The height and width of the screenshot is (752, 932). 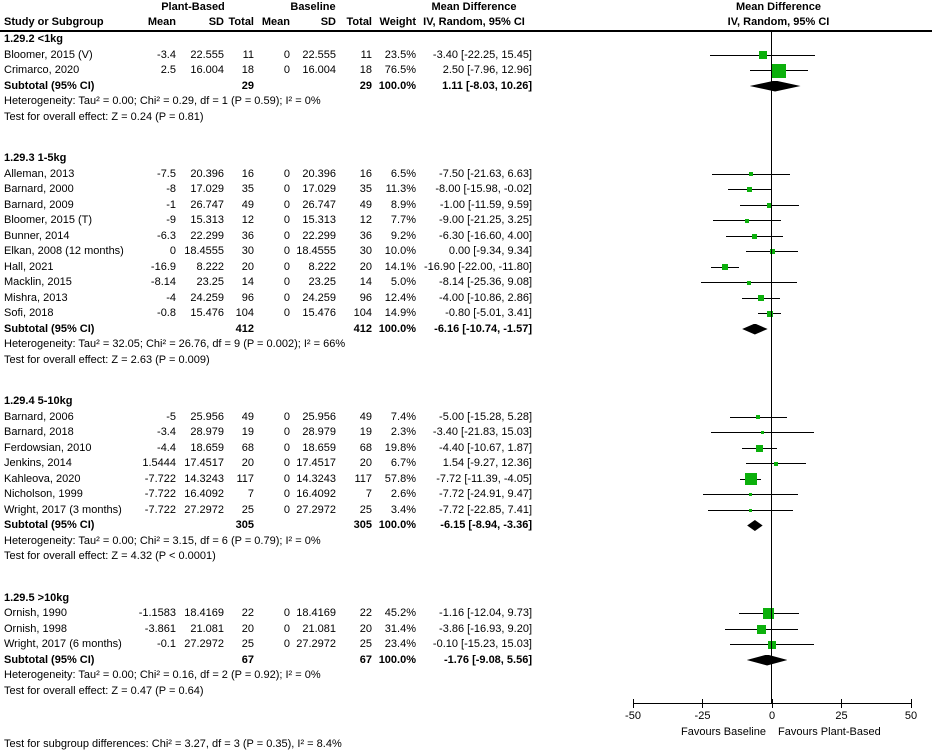 What do you see at coordinates (487, 463) in the screenshot?
I see `ci-text-cell: 1.54 [-9.27, 12.36]` at bounding box center [487, 463].